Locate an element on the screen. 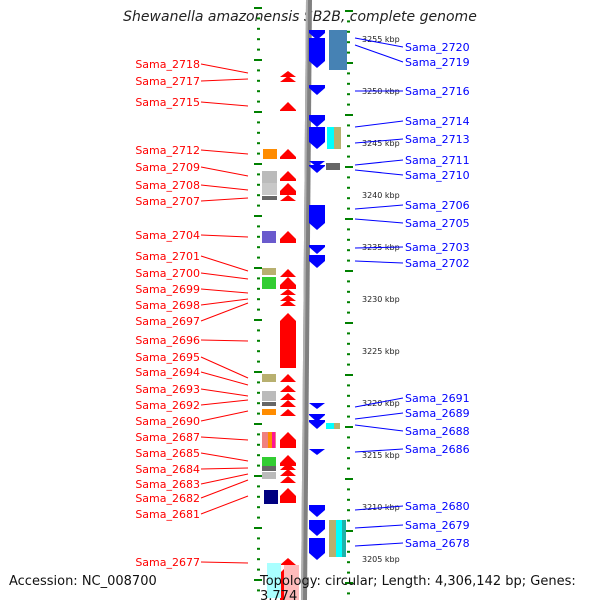  scale-label: 3220 kbp is located at coordinates (381, 403).